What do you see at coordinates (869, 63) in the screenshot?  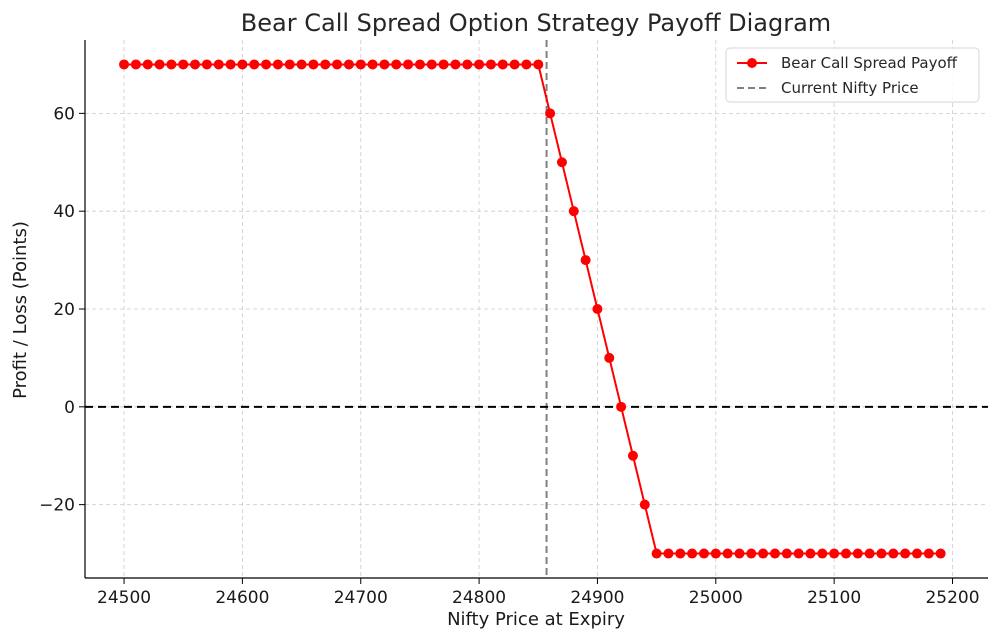 I see `legend-payoff-label: Bear Call Spread Payoff` at bounding box center [869, 63].